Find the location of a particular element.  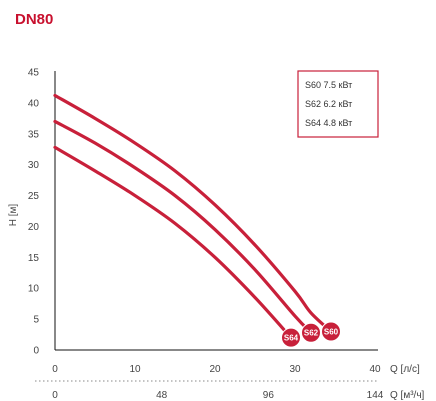

marker-label-s64: S64 is located at coordinates (291, 338).